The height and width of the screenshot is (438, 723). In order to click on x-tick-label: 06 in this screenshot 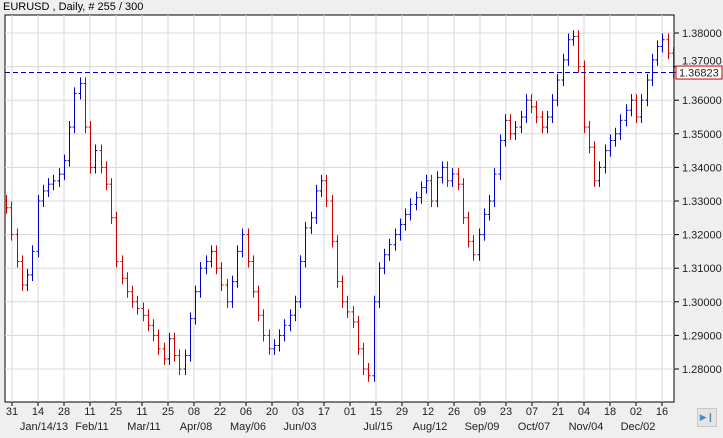, I will do `click(246, 412)`.